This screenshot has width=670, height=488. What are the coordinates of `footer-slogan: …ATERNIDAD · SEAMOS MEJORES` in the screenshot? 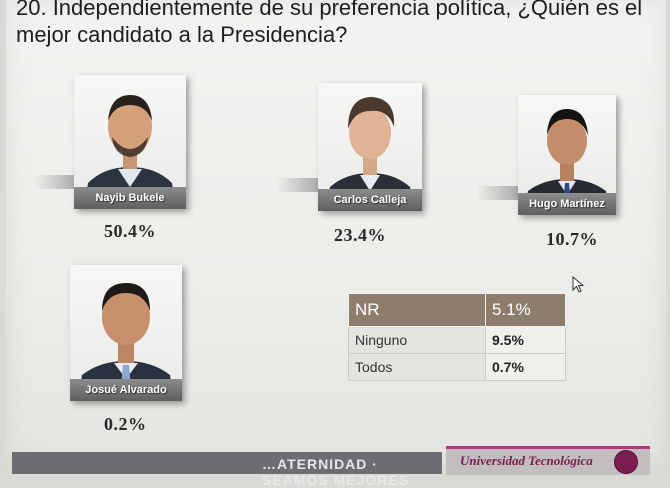 It's located at (336, 472).